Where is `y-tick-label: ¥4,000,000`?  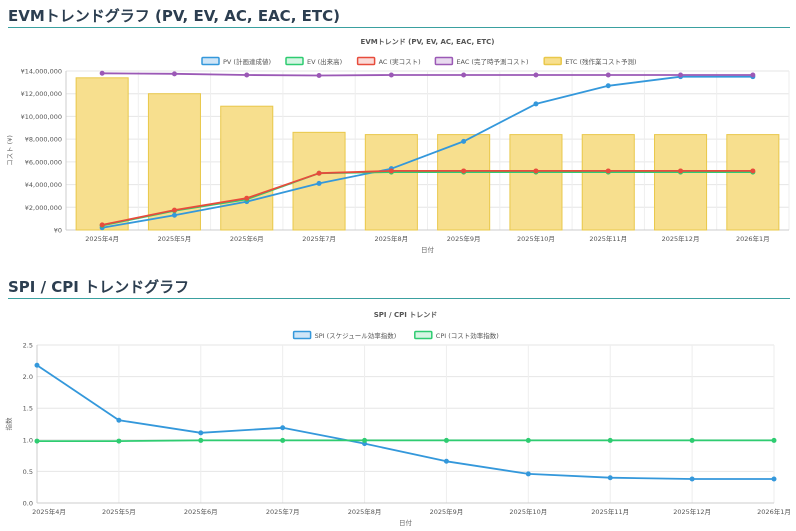
y-tick-label: ¥4,000,000 is located at coordinates (43, 185).